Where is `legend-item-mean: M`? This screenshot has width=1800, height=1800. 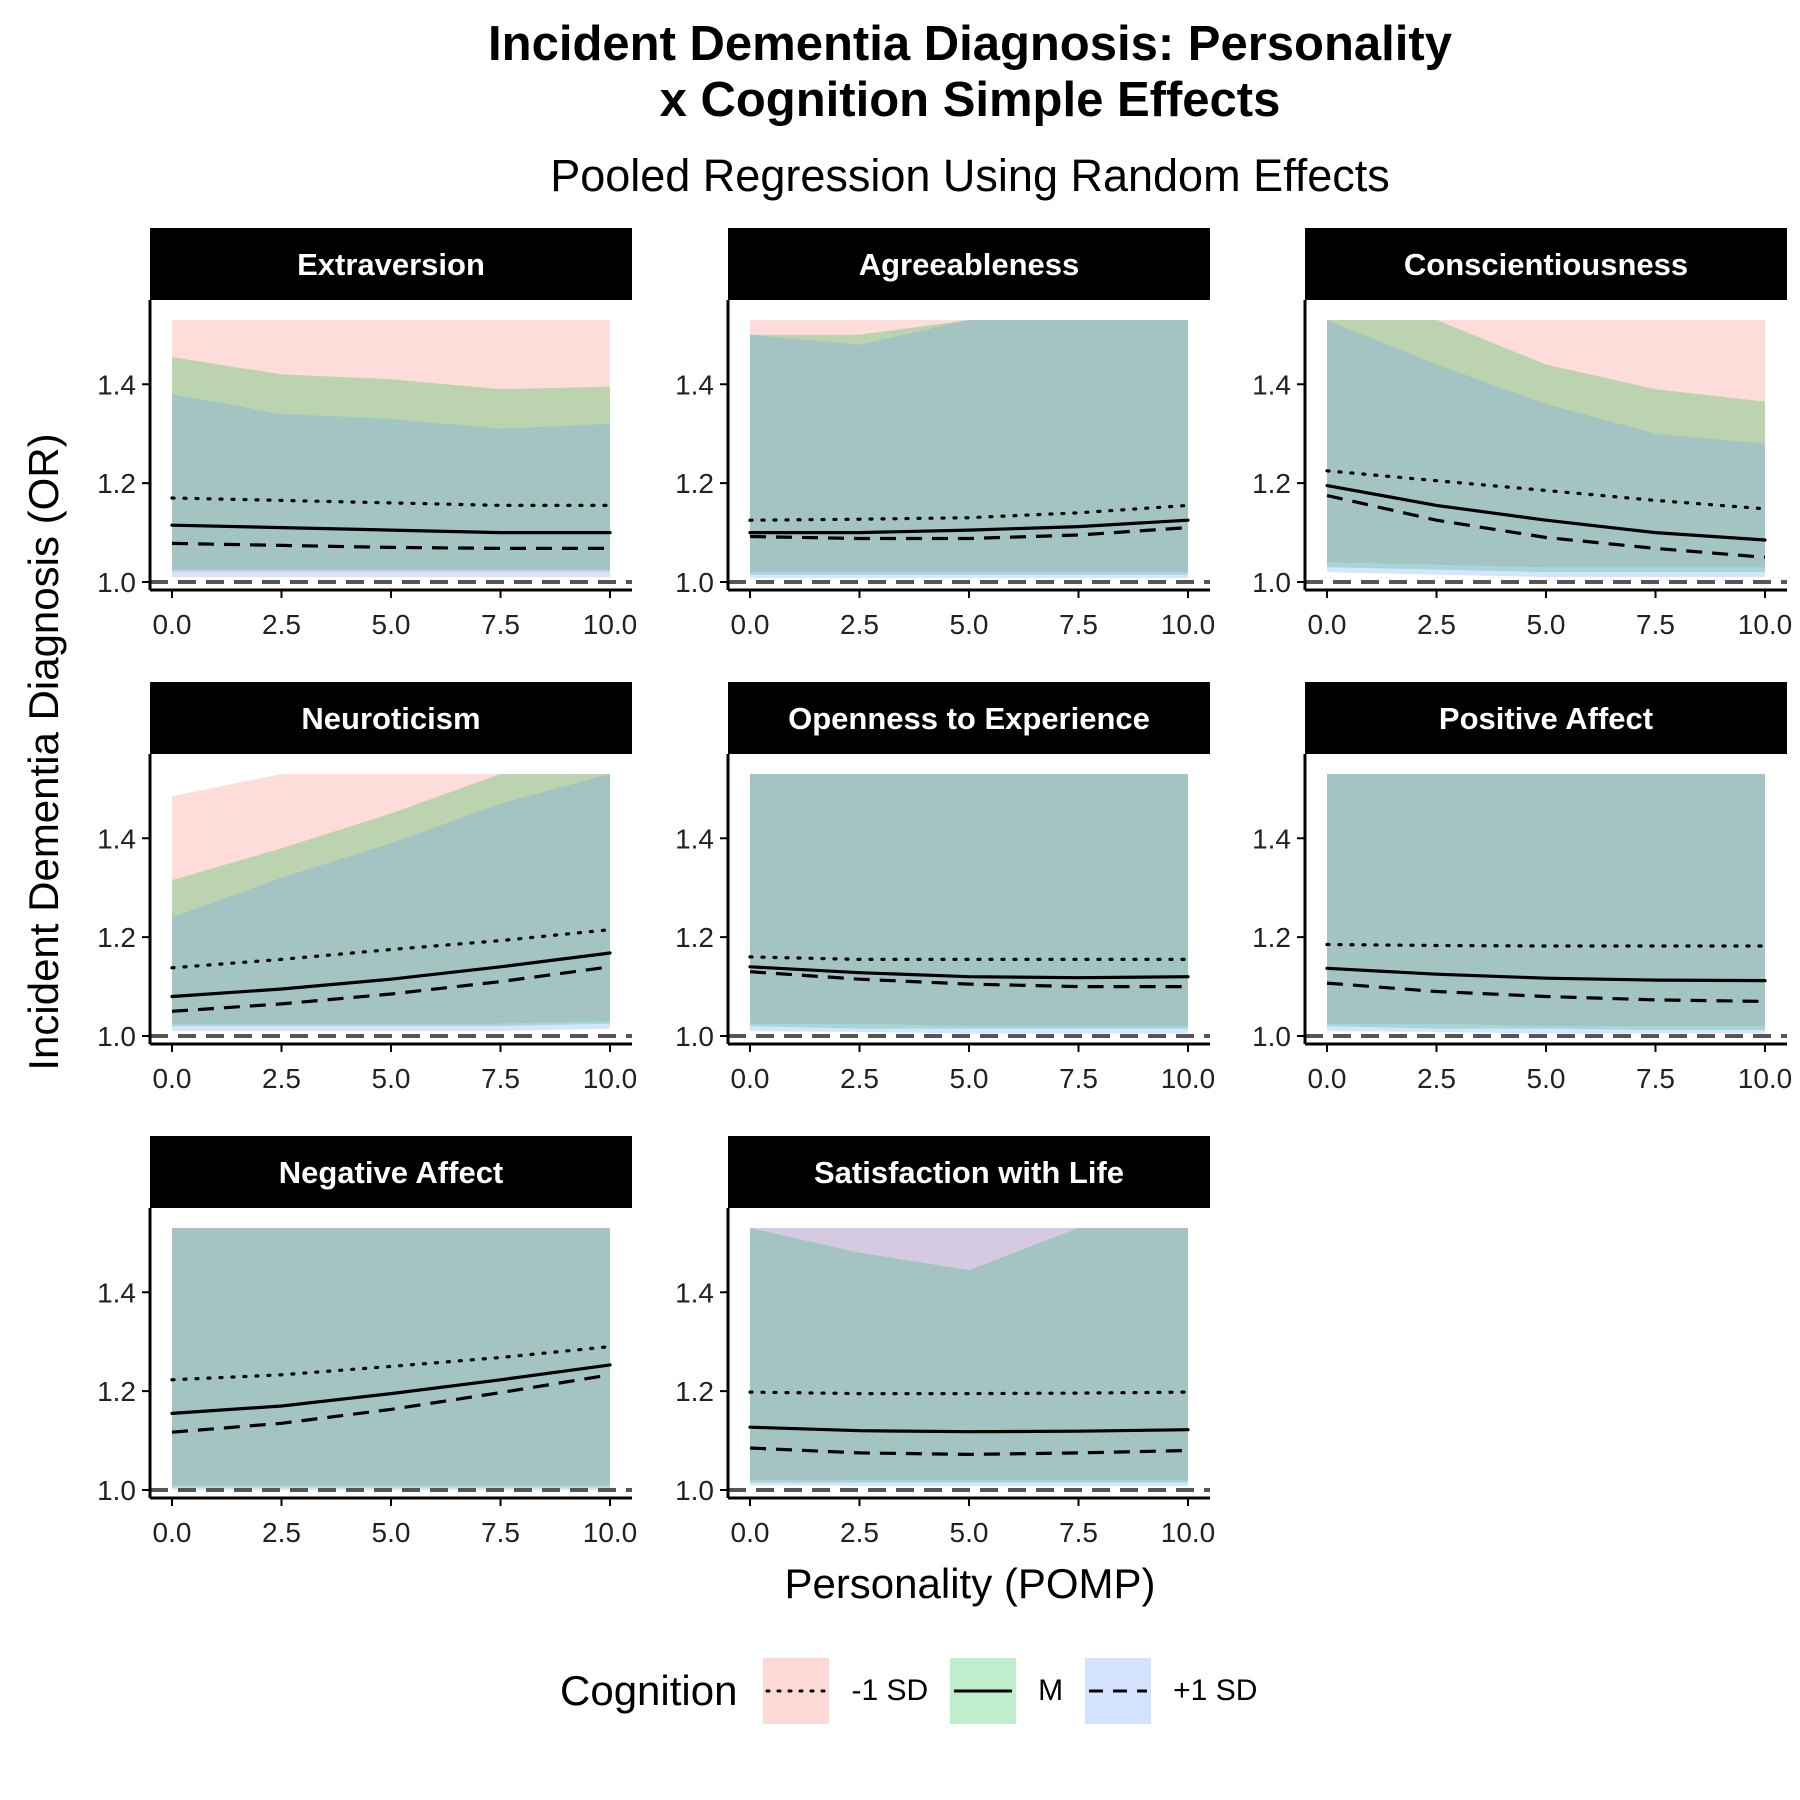
legend-item-mean: M is located at coordinates (1006, 1691).